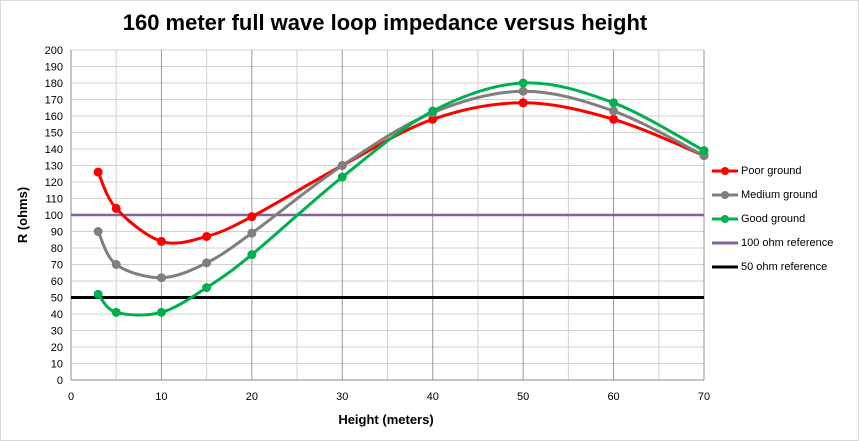  I want to click on legend-item-50-ohm-reference: 50 ohm reference, so click(782, 271).